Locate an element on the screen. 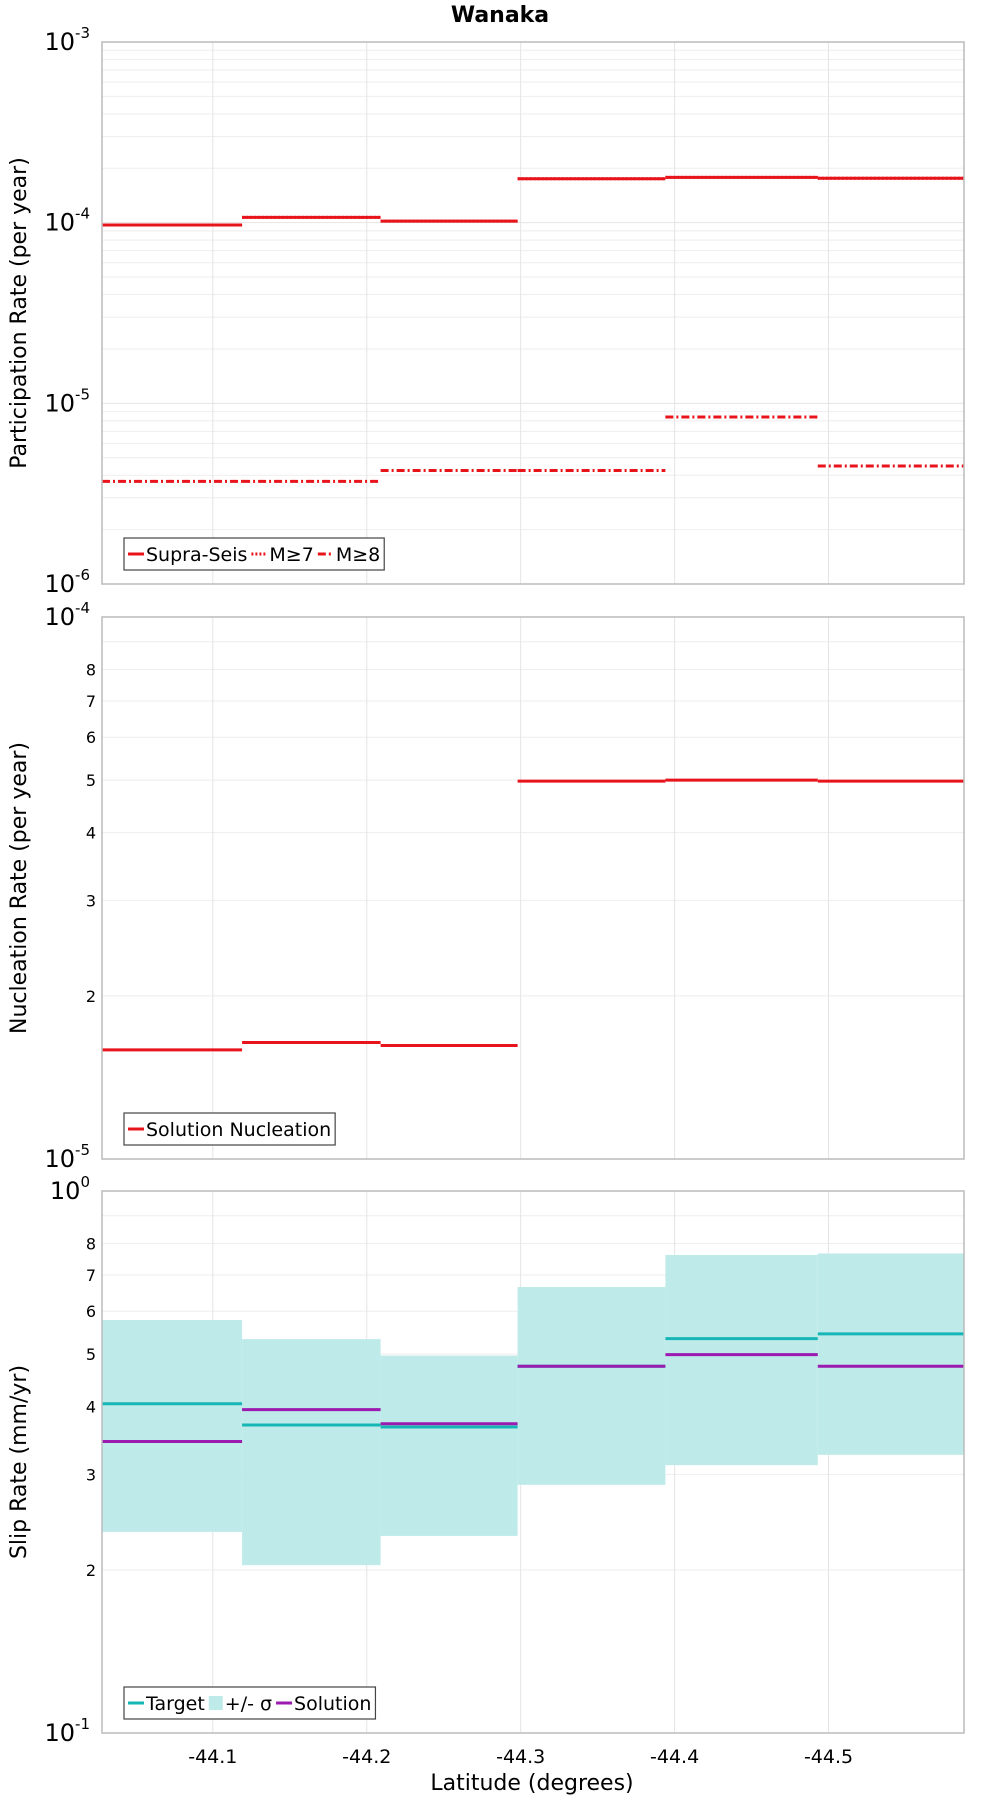 The height and width of the screenshot is (1800, 1000). x-tick-label: -44.5 is located at coordinates (828, 1757).